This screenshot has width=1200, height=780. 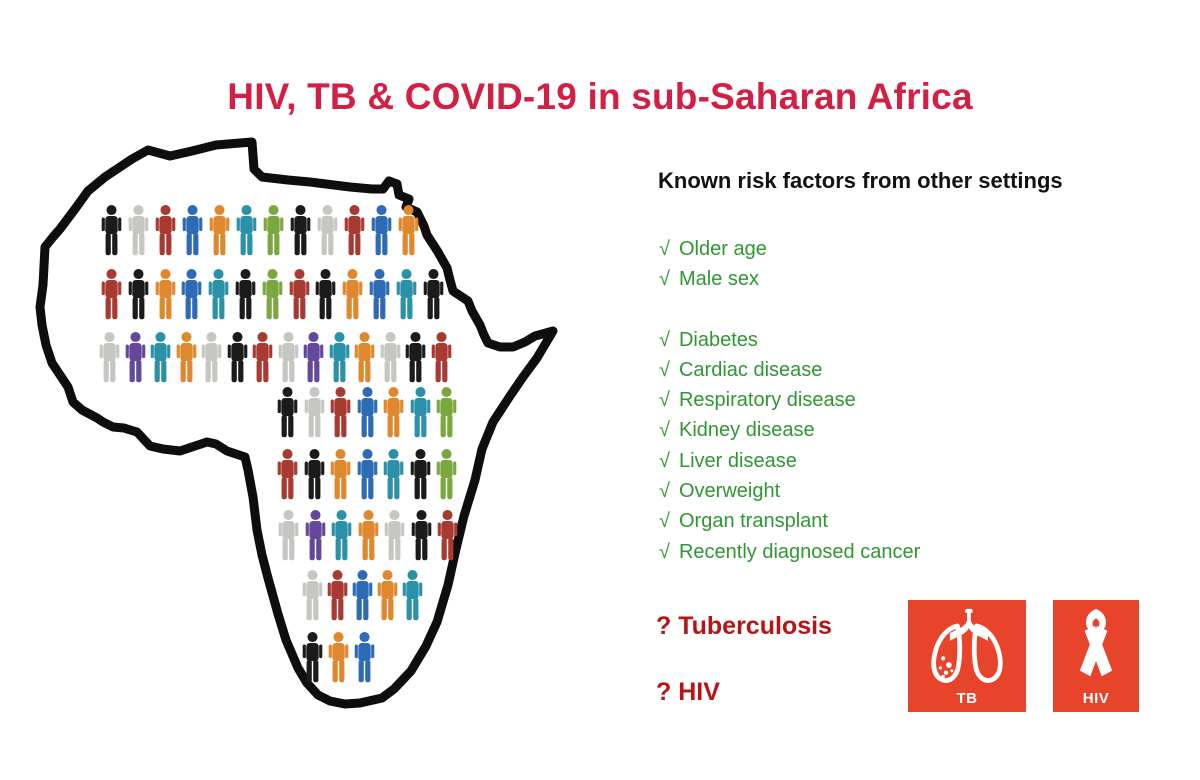 I want to click on risk-item: √ Organ transplant, so click(x=789, y=521).